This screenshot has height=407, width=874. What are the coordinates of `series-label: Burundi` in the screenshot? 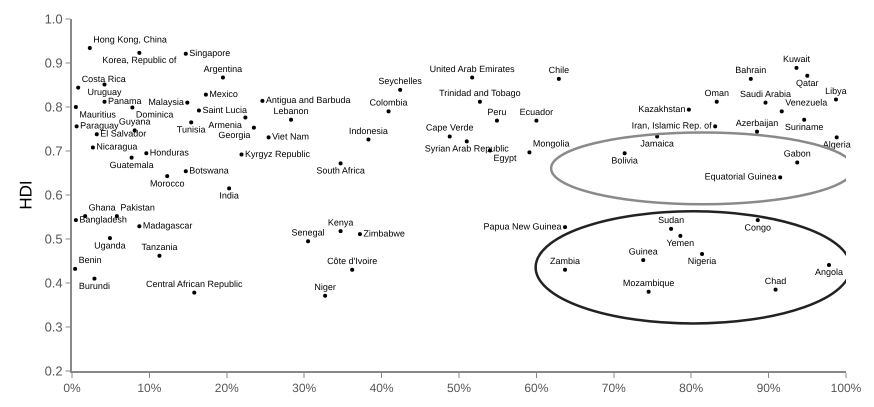 It's located at (94, 285).